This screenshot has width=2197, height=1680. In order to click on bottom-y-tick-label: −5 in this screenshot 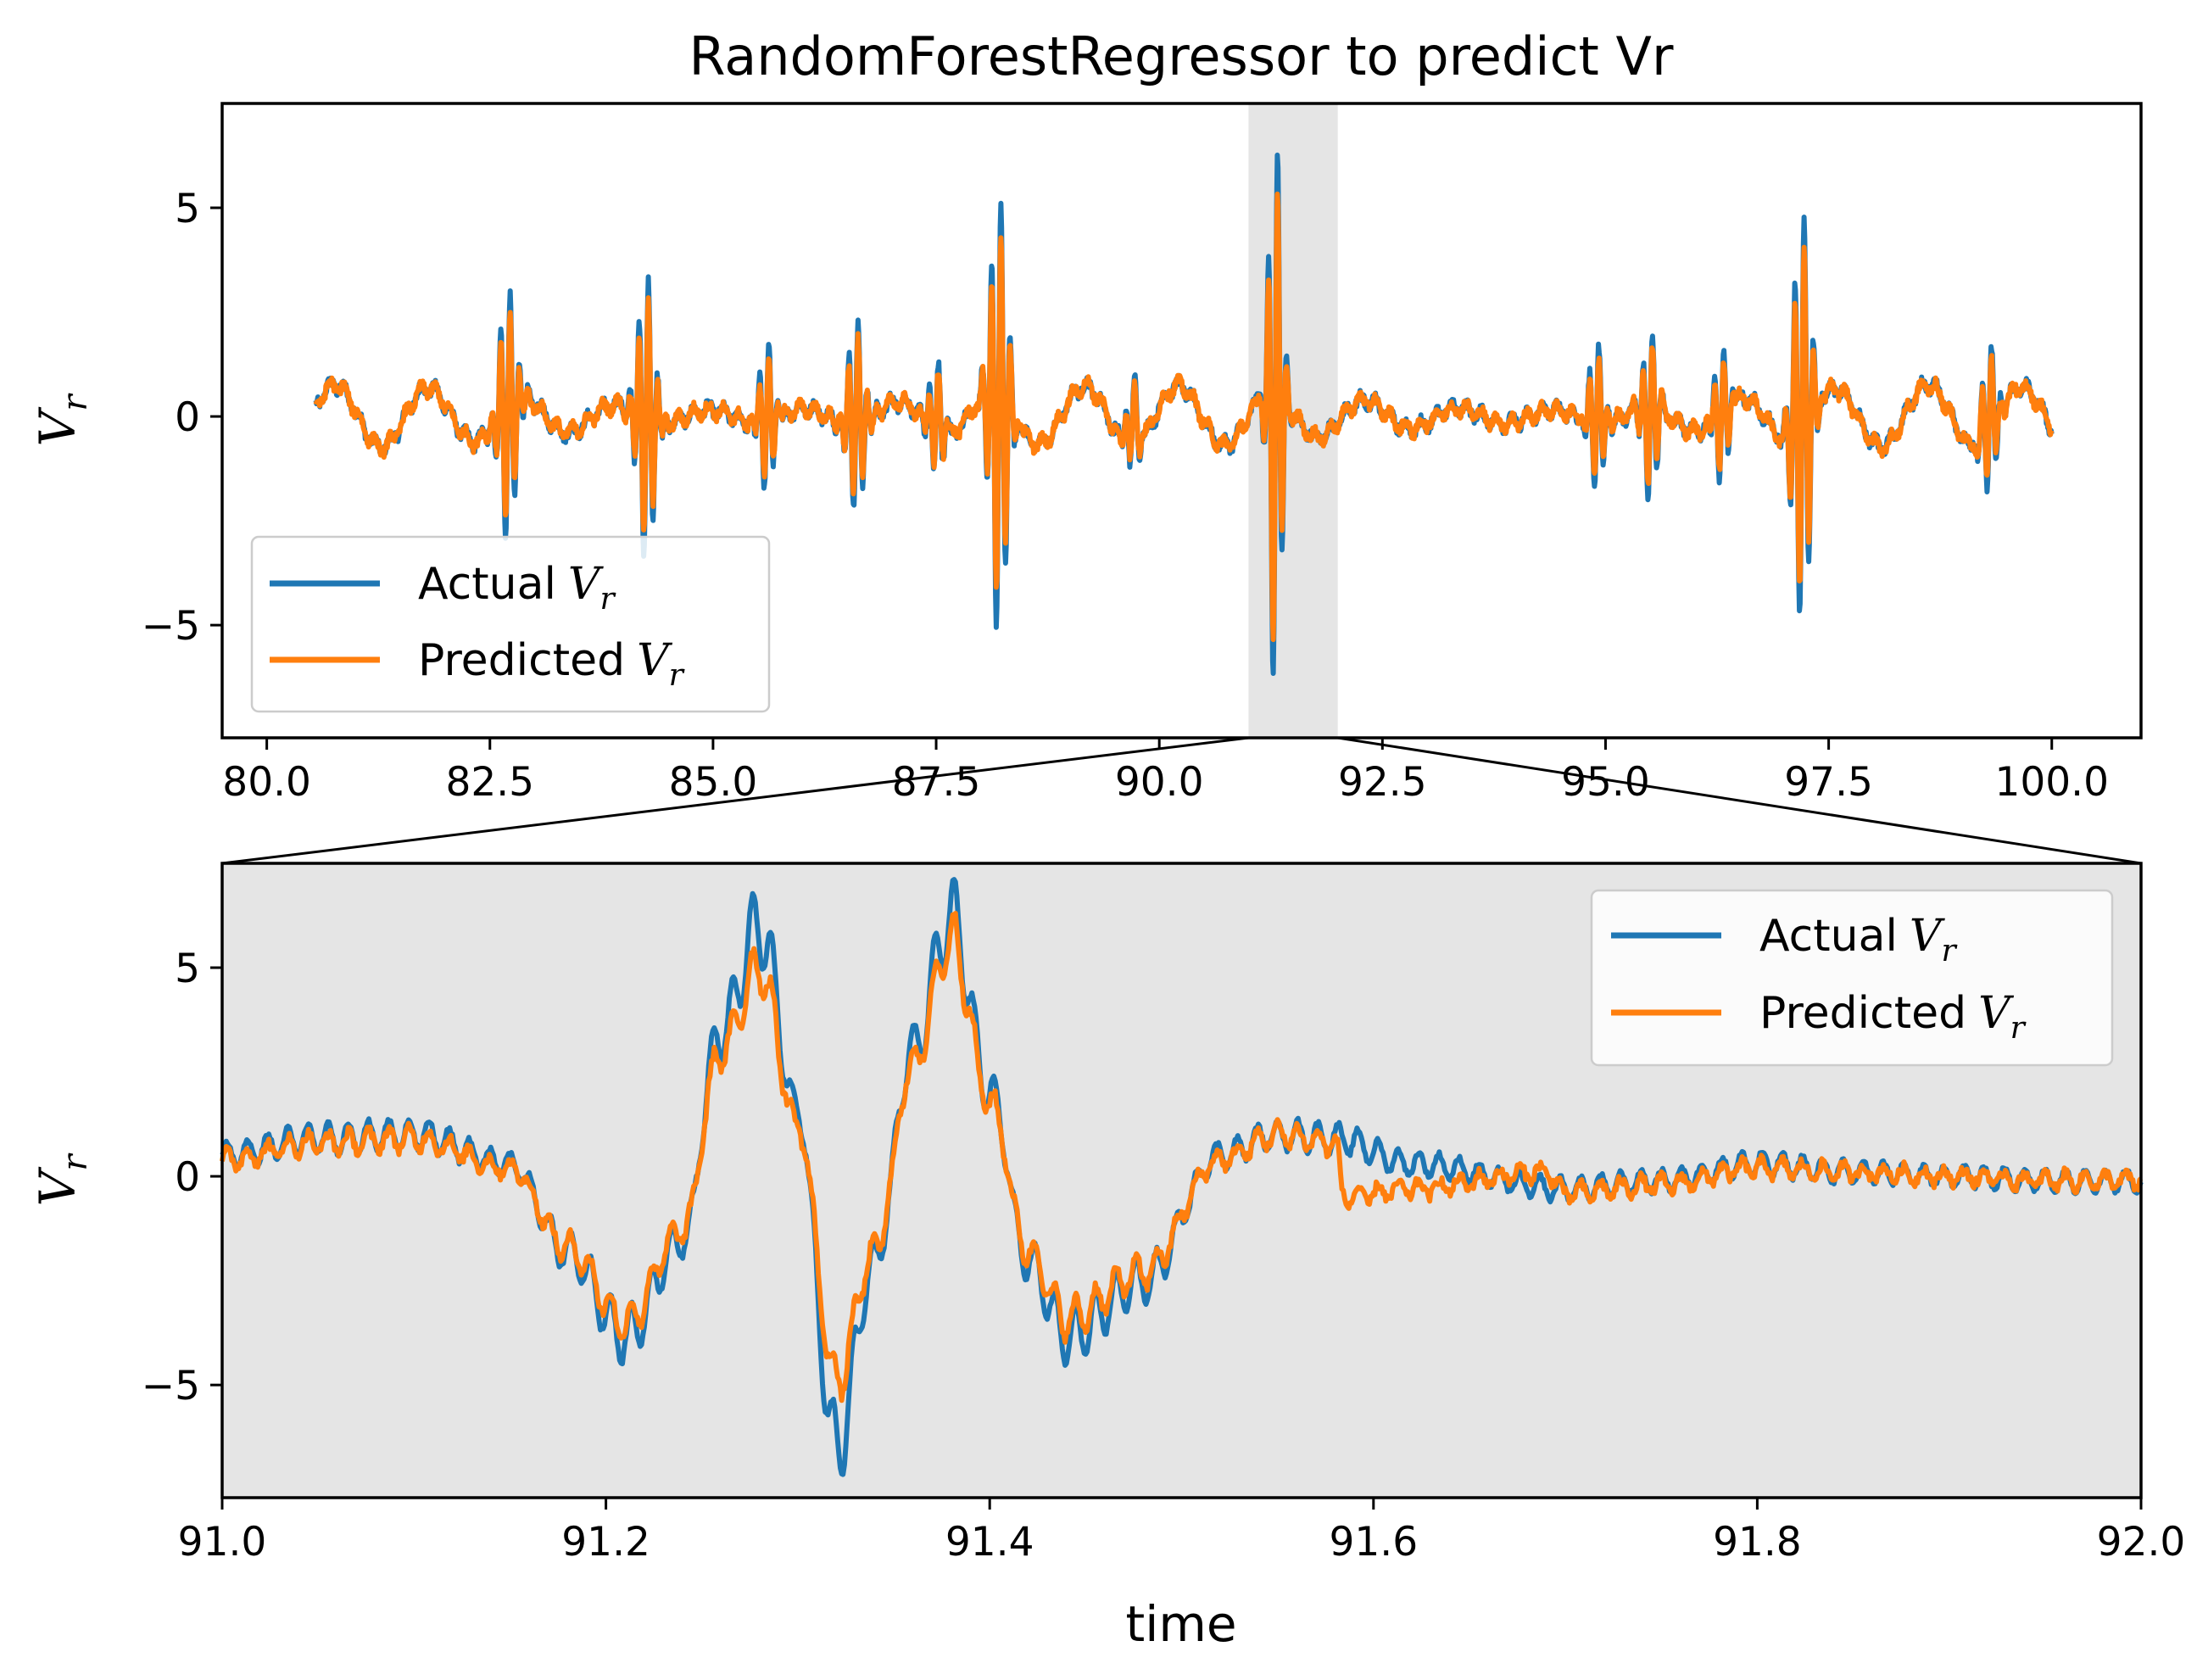, I will do `click(171, 1386)`.